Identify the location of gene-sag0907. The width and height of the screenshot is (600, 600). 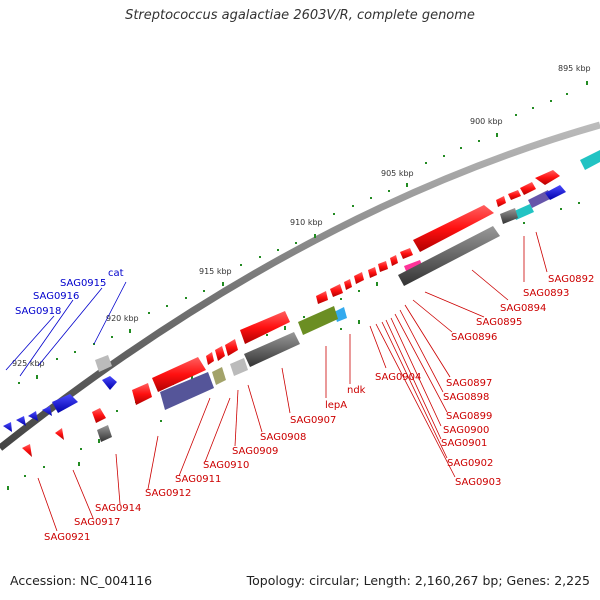
(265, 327).